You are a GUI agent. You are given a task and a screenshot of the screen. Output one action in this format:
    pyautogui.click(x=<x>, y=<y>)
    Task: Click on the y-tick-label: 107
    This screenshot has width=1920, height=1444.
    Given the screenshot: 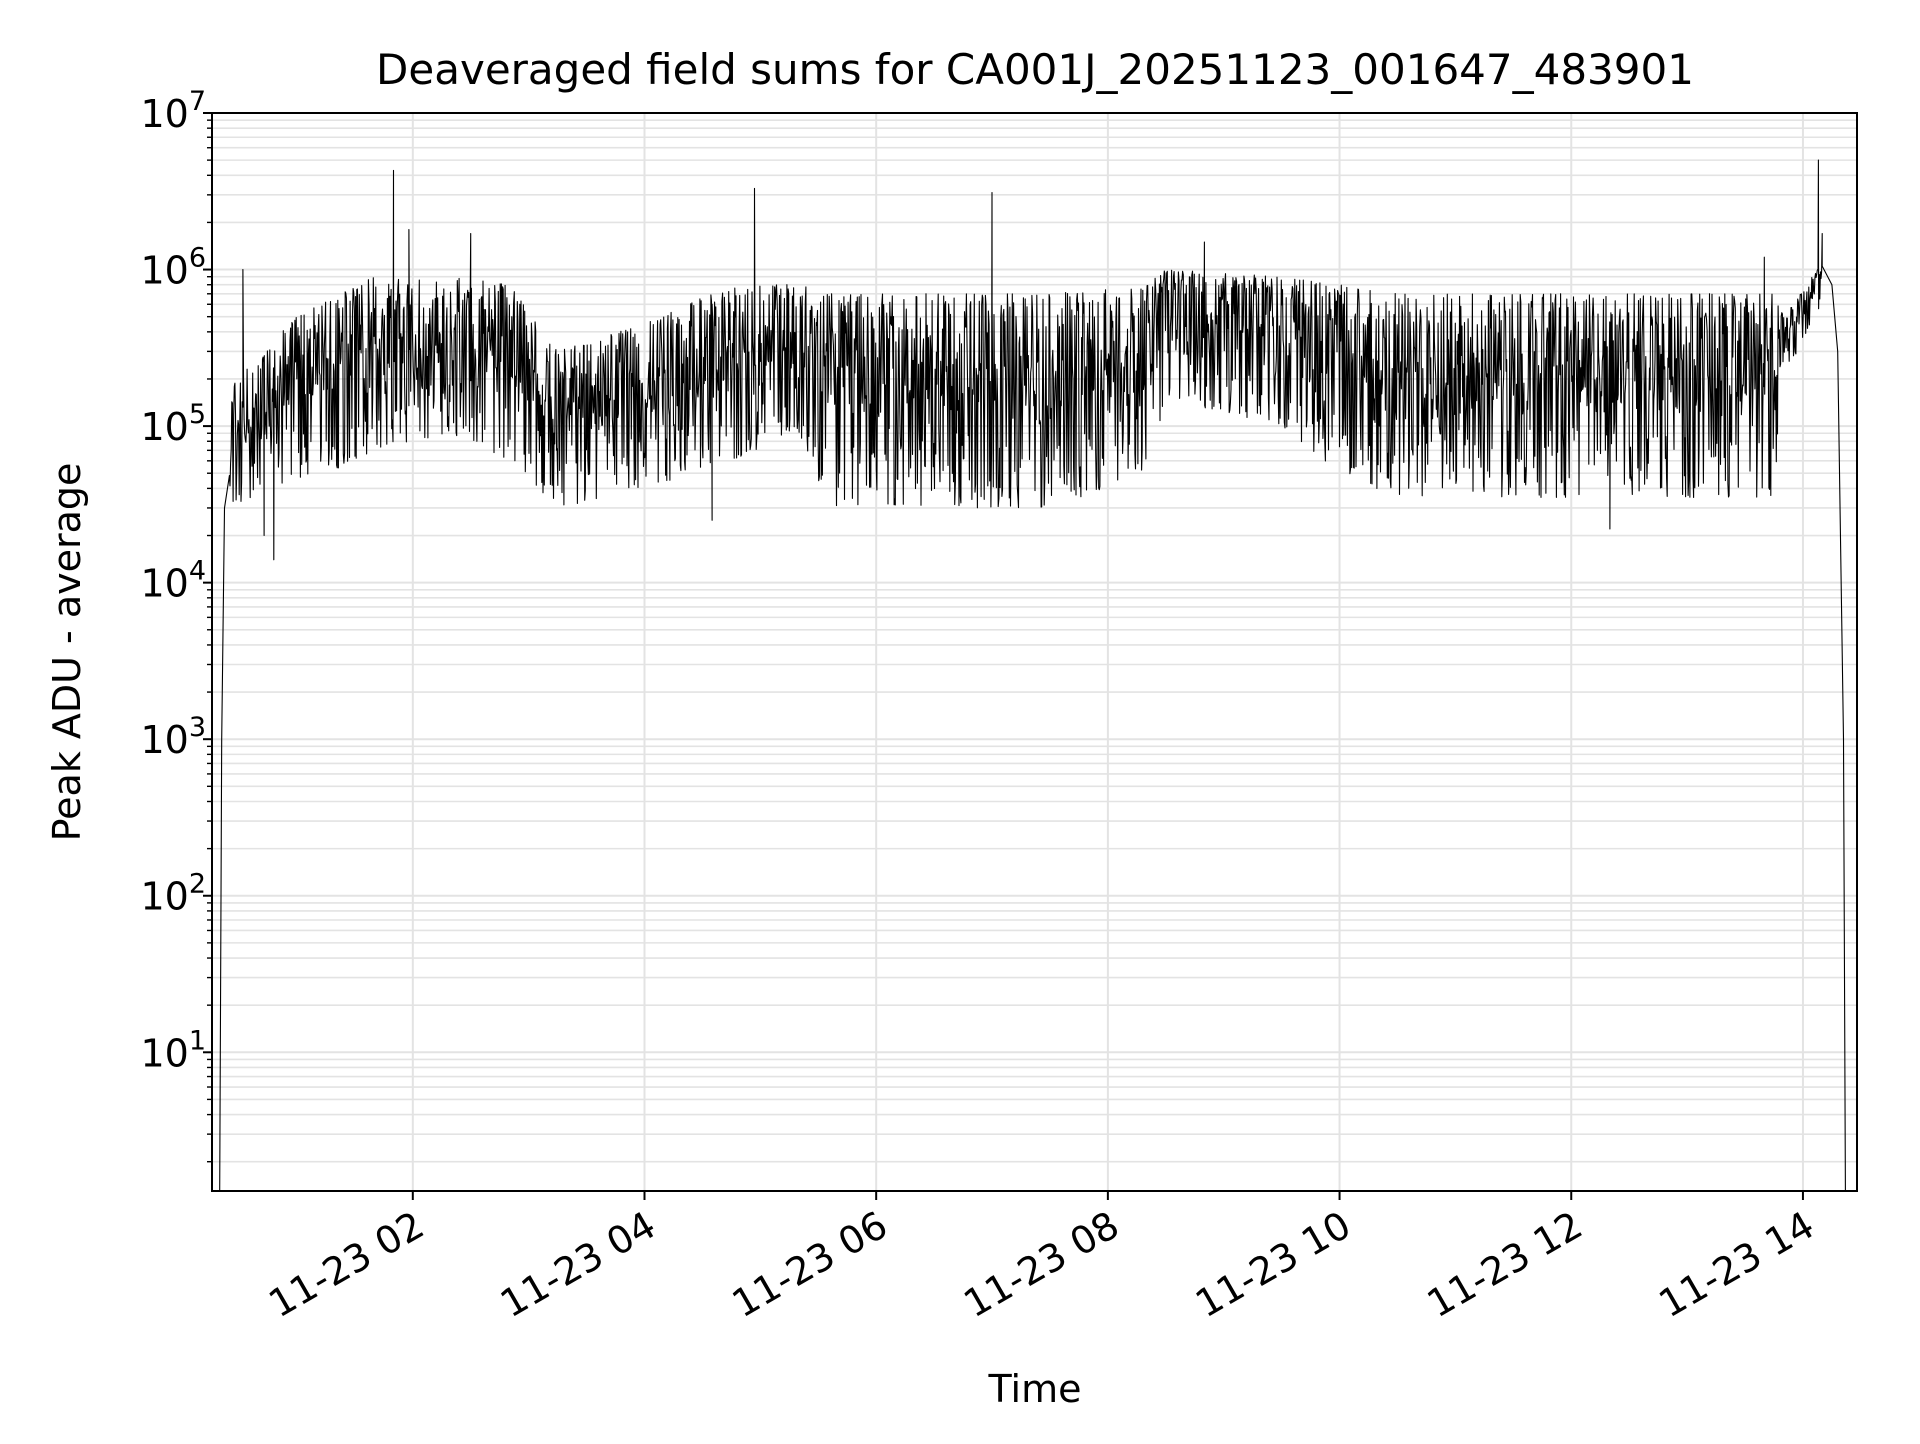 What is the action you would take?
    pyautogui.click(x=173, y=111)
    